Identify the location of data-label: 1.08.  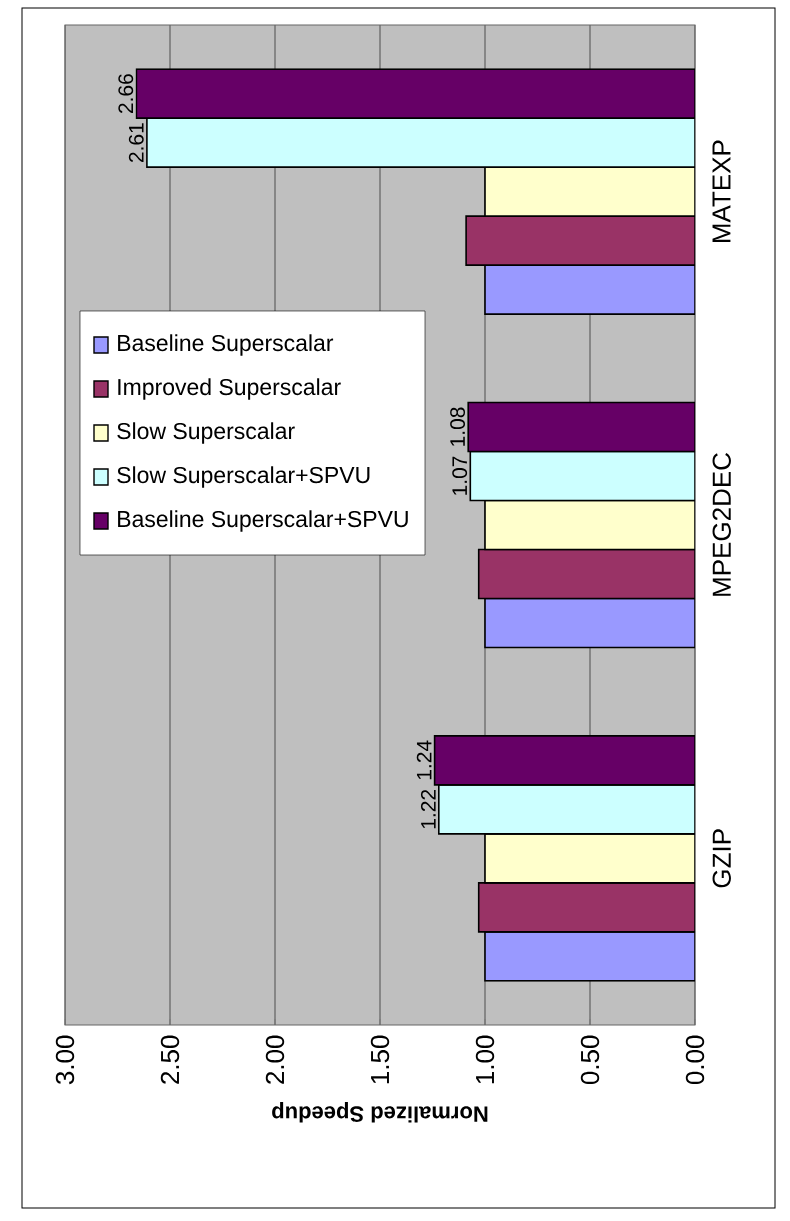
(458, 426).